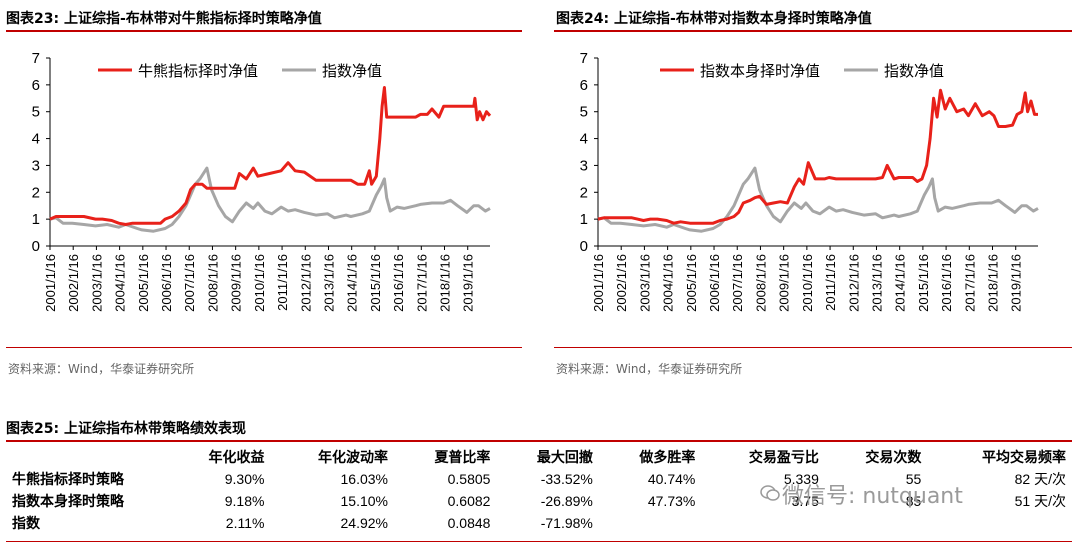  Describe the element at coordinates (244, 479) in the screenshot. I see `table-cell: 9.30%` at that location.